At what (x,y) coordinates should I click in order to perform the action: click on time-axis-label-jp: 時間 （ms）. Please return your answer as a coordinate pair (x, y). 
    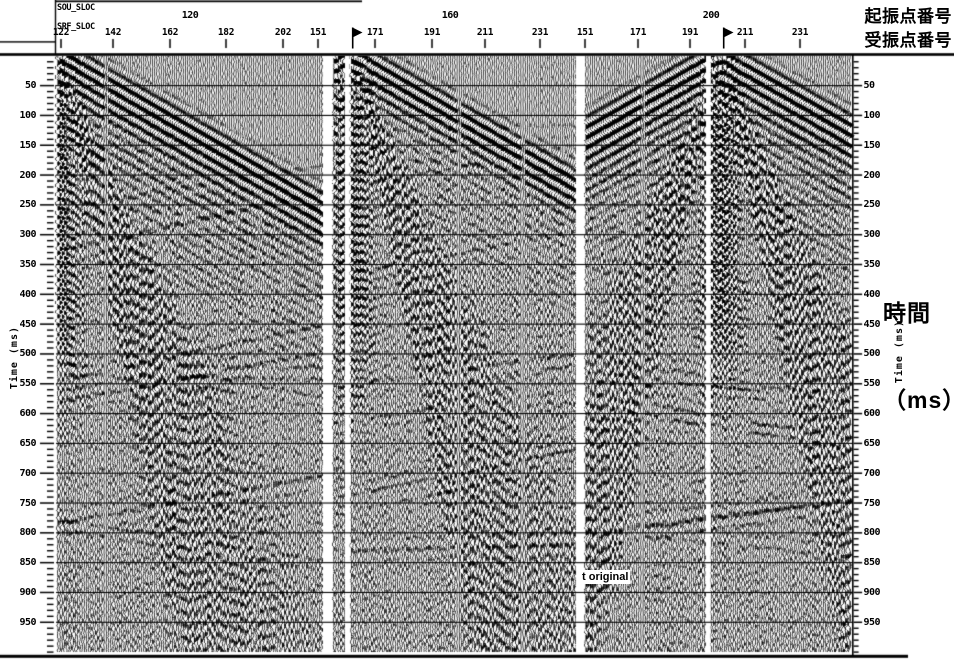
    Looking at the image, I should click on (918, 357).